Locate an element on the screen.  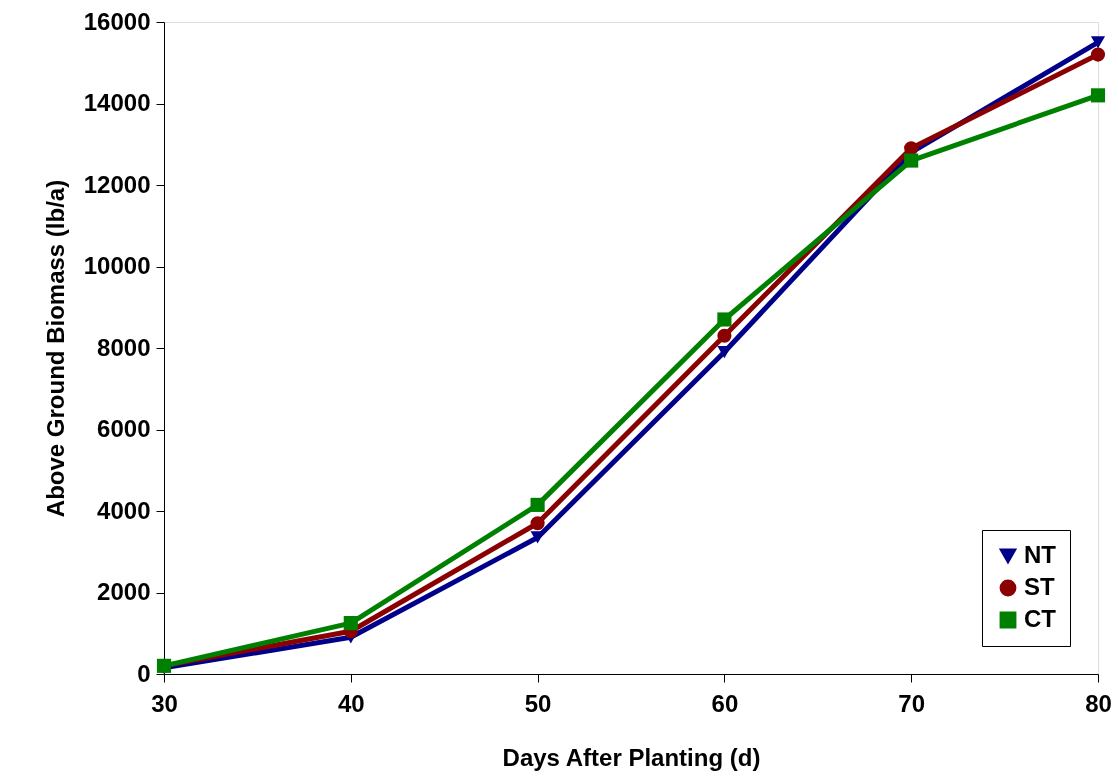
x-tick-label: 50 is located at coordinates (538, 703).